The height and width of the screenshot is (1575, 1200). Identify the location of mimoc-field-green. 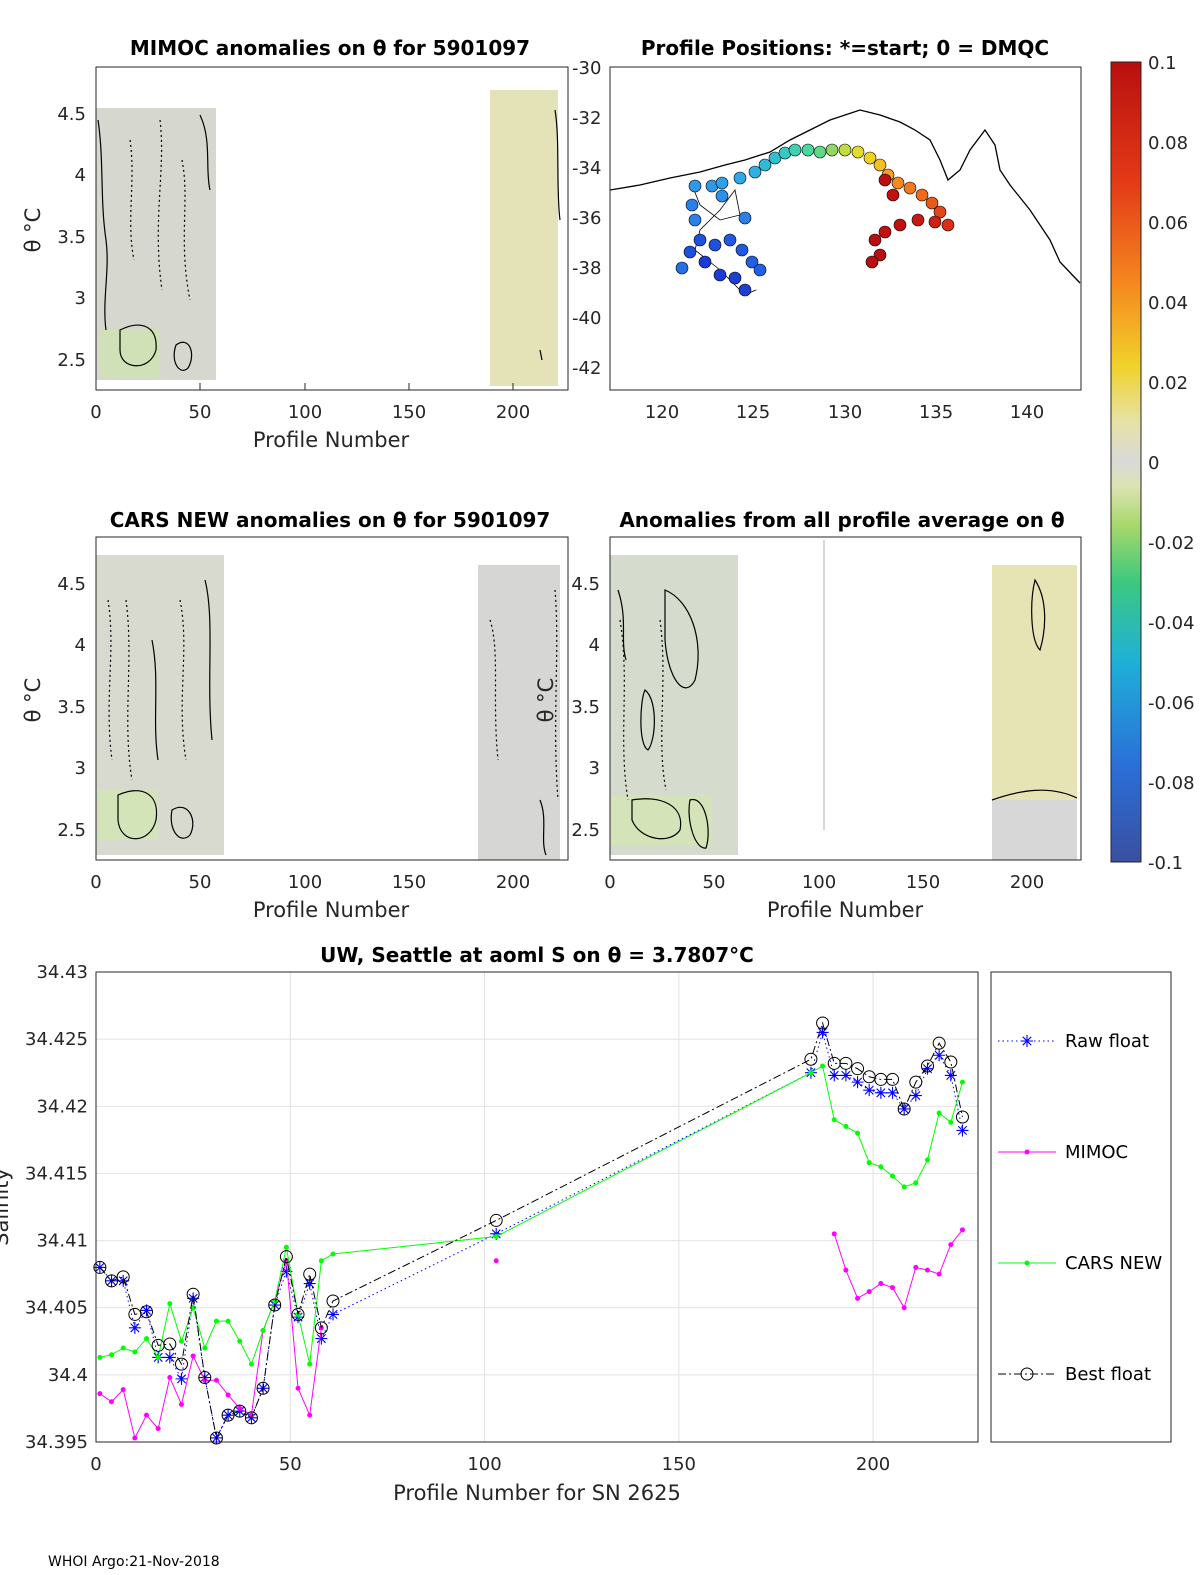
(130, 354).